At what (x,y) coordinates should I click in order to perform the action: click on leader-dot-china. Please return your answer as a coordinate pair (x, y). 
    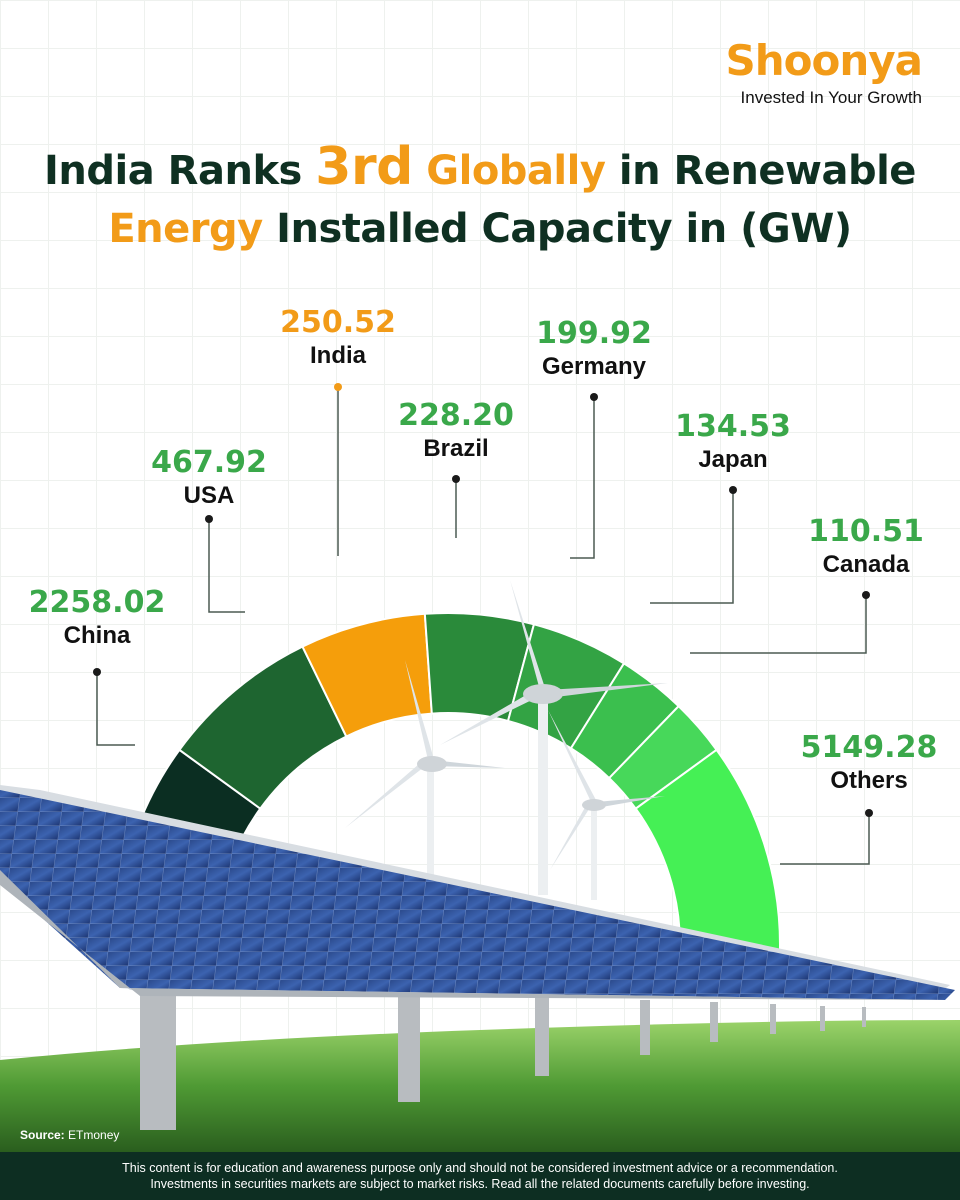
    Looking at the image, I should click on (97, 672).